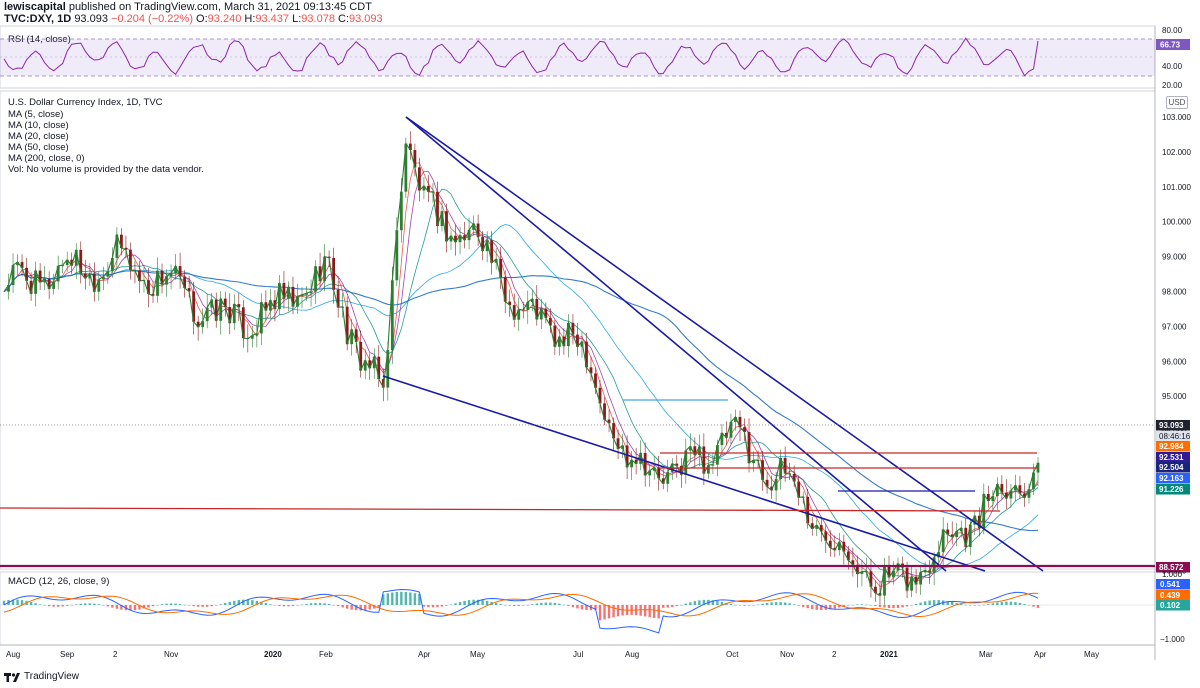  What do you see at coordinates (38, 136) in the screenshot?
I see `indicator-ma-20: MA (20, close)` at bounding box center [38, 136].